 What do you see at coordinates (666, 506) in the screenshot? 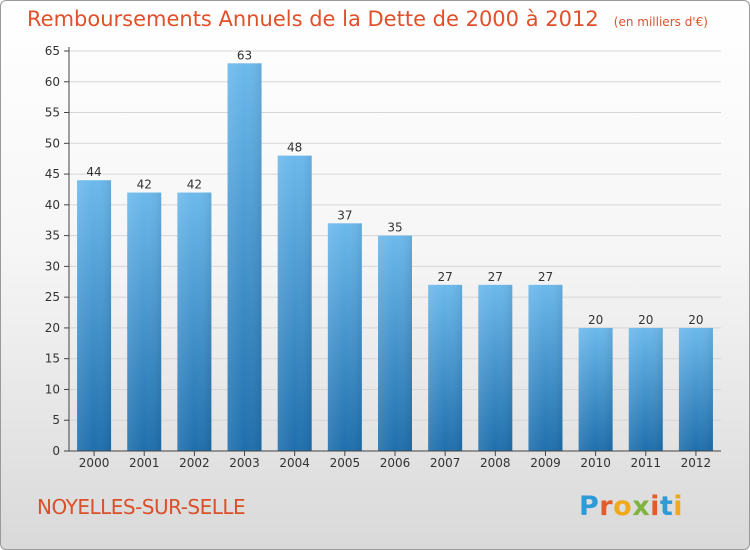
I see `logo-letter: t` at bounding box center [666, 506].